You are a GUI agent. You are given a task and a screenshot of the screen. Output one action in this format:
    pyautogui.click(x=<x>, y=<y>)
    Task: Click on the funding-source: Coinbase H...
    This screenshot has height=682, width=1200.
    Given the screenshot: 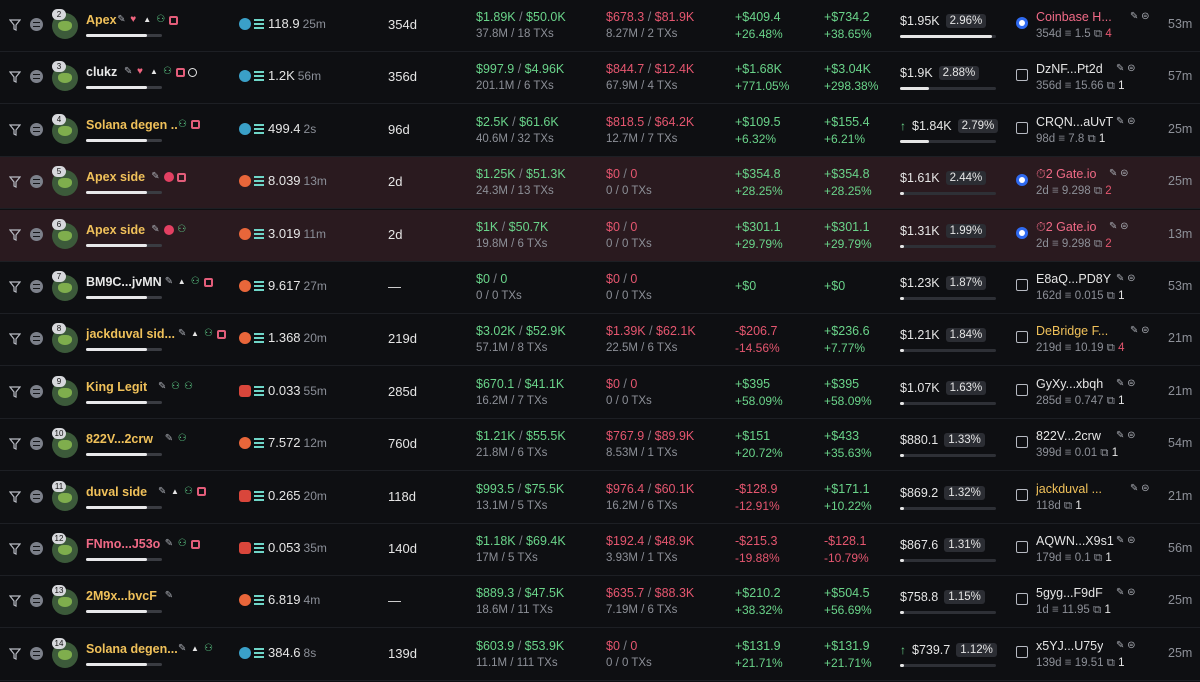 What is the action you would take?
    pyautogui.click(x=1074, y=17)
    